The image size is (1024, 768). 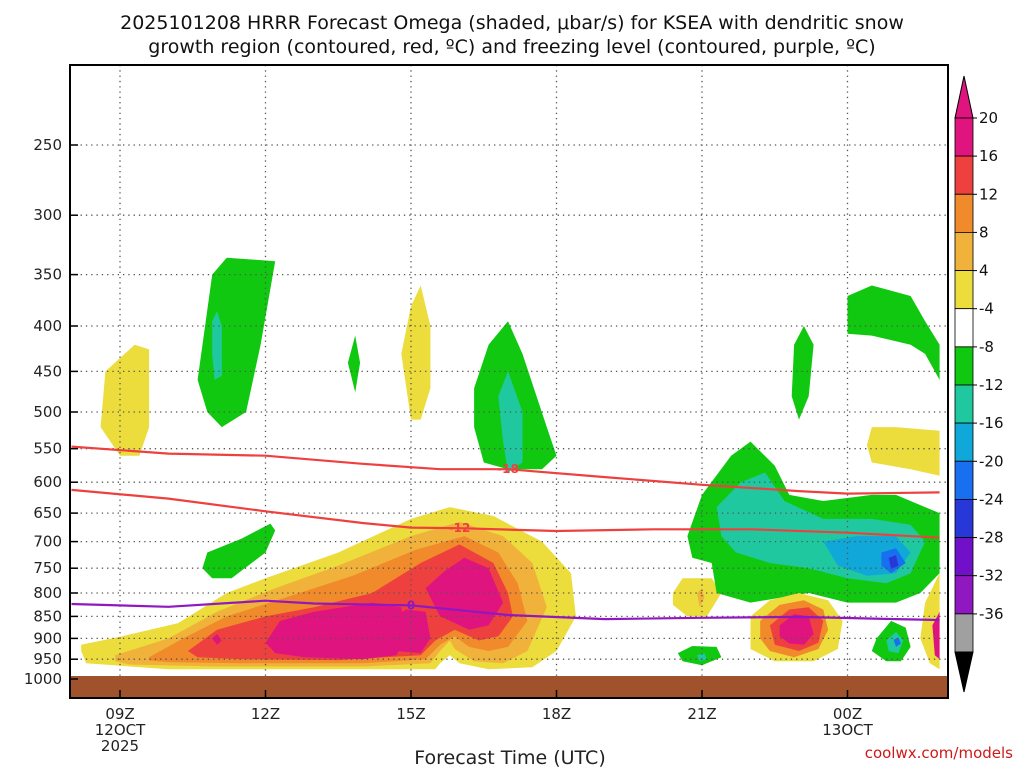 I want to click on shaded-region-rise-blip-21z, so click(x=697, y=597).